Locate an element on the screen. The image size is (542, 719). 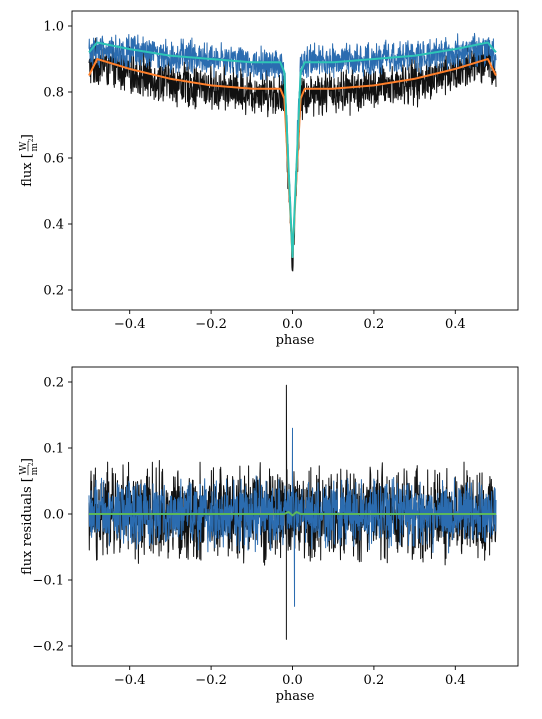
svg-text: flux residuals [ is located at coordinates (27, 526).